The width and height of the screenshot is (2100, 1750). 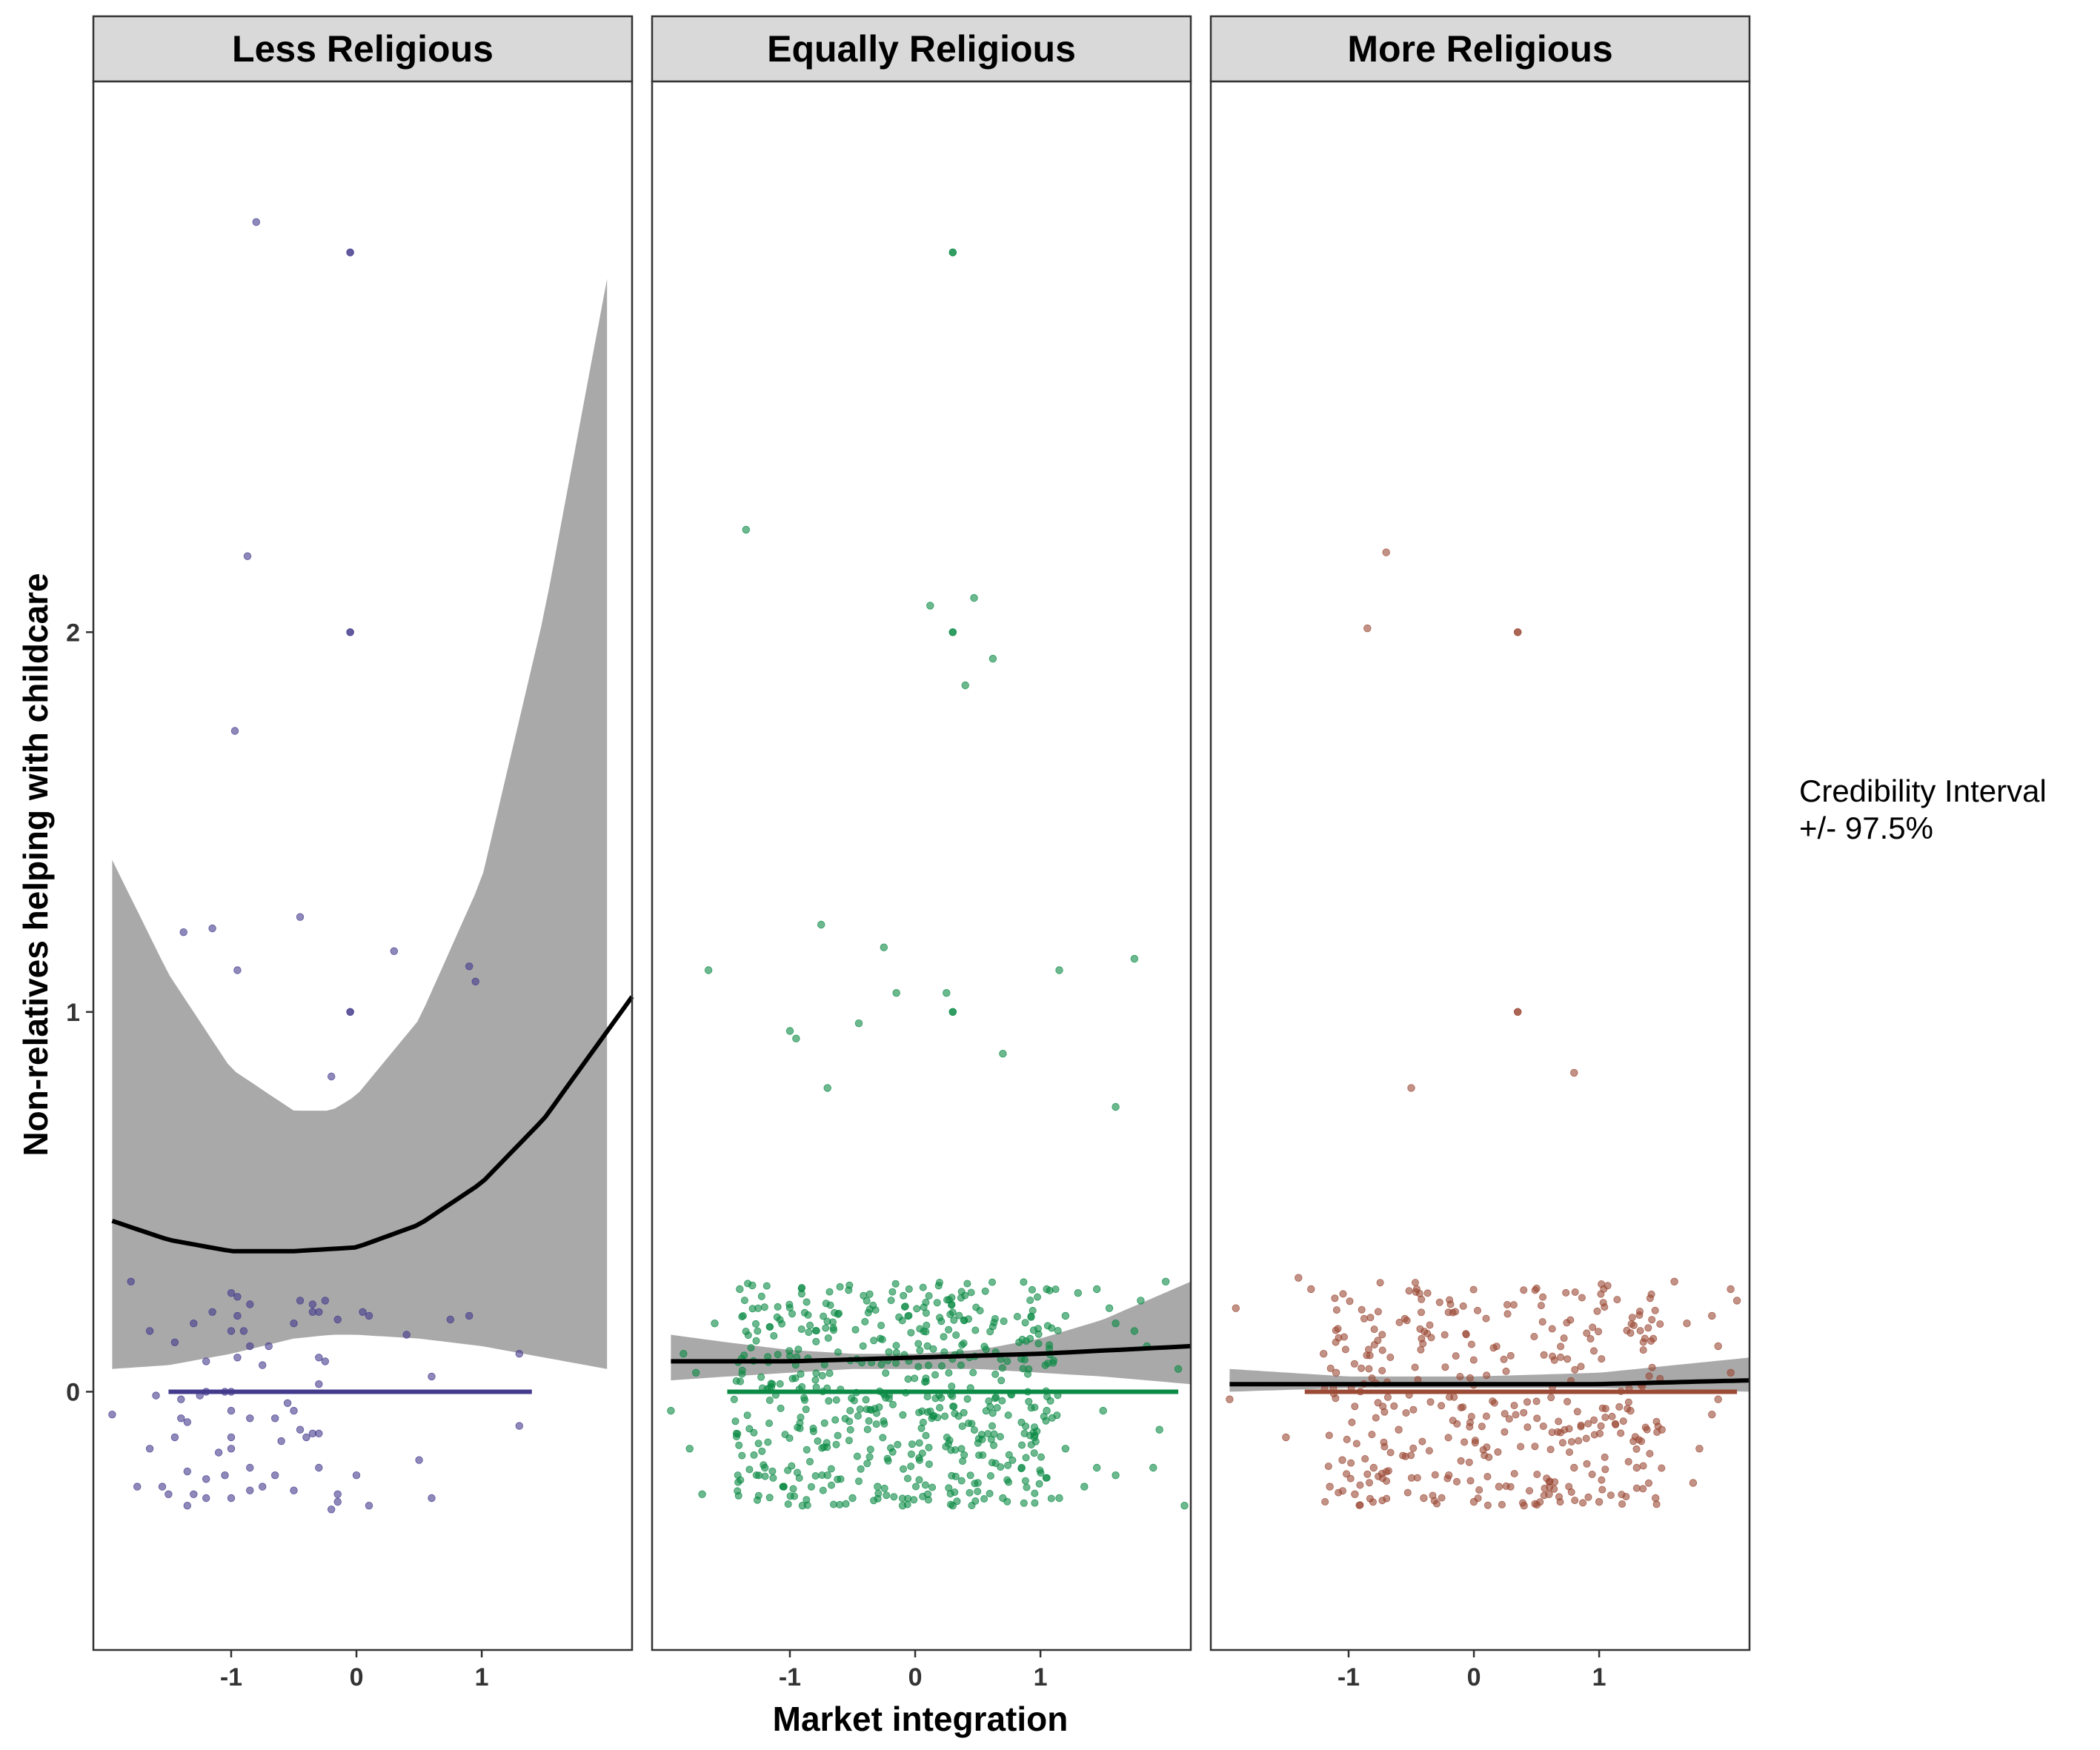 What do you see at coordinates (1490, 1382) in the screenshot?
I see `fitted-curve` at bounding box center [1490, 1382].